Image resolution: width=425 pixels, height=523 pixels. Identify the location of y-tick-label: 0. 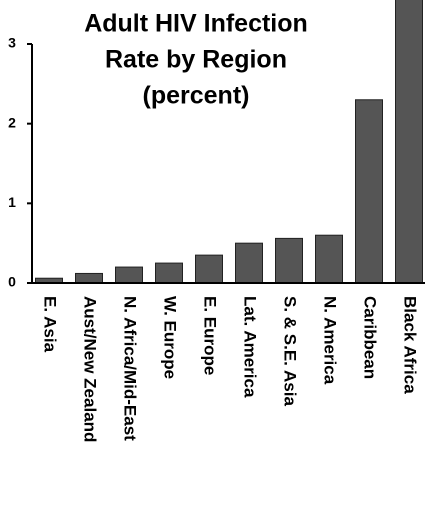
(12, 282).